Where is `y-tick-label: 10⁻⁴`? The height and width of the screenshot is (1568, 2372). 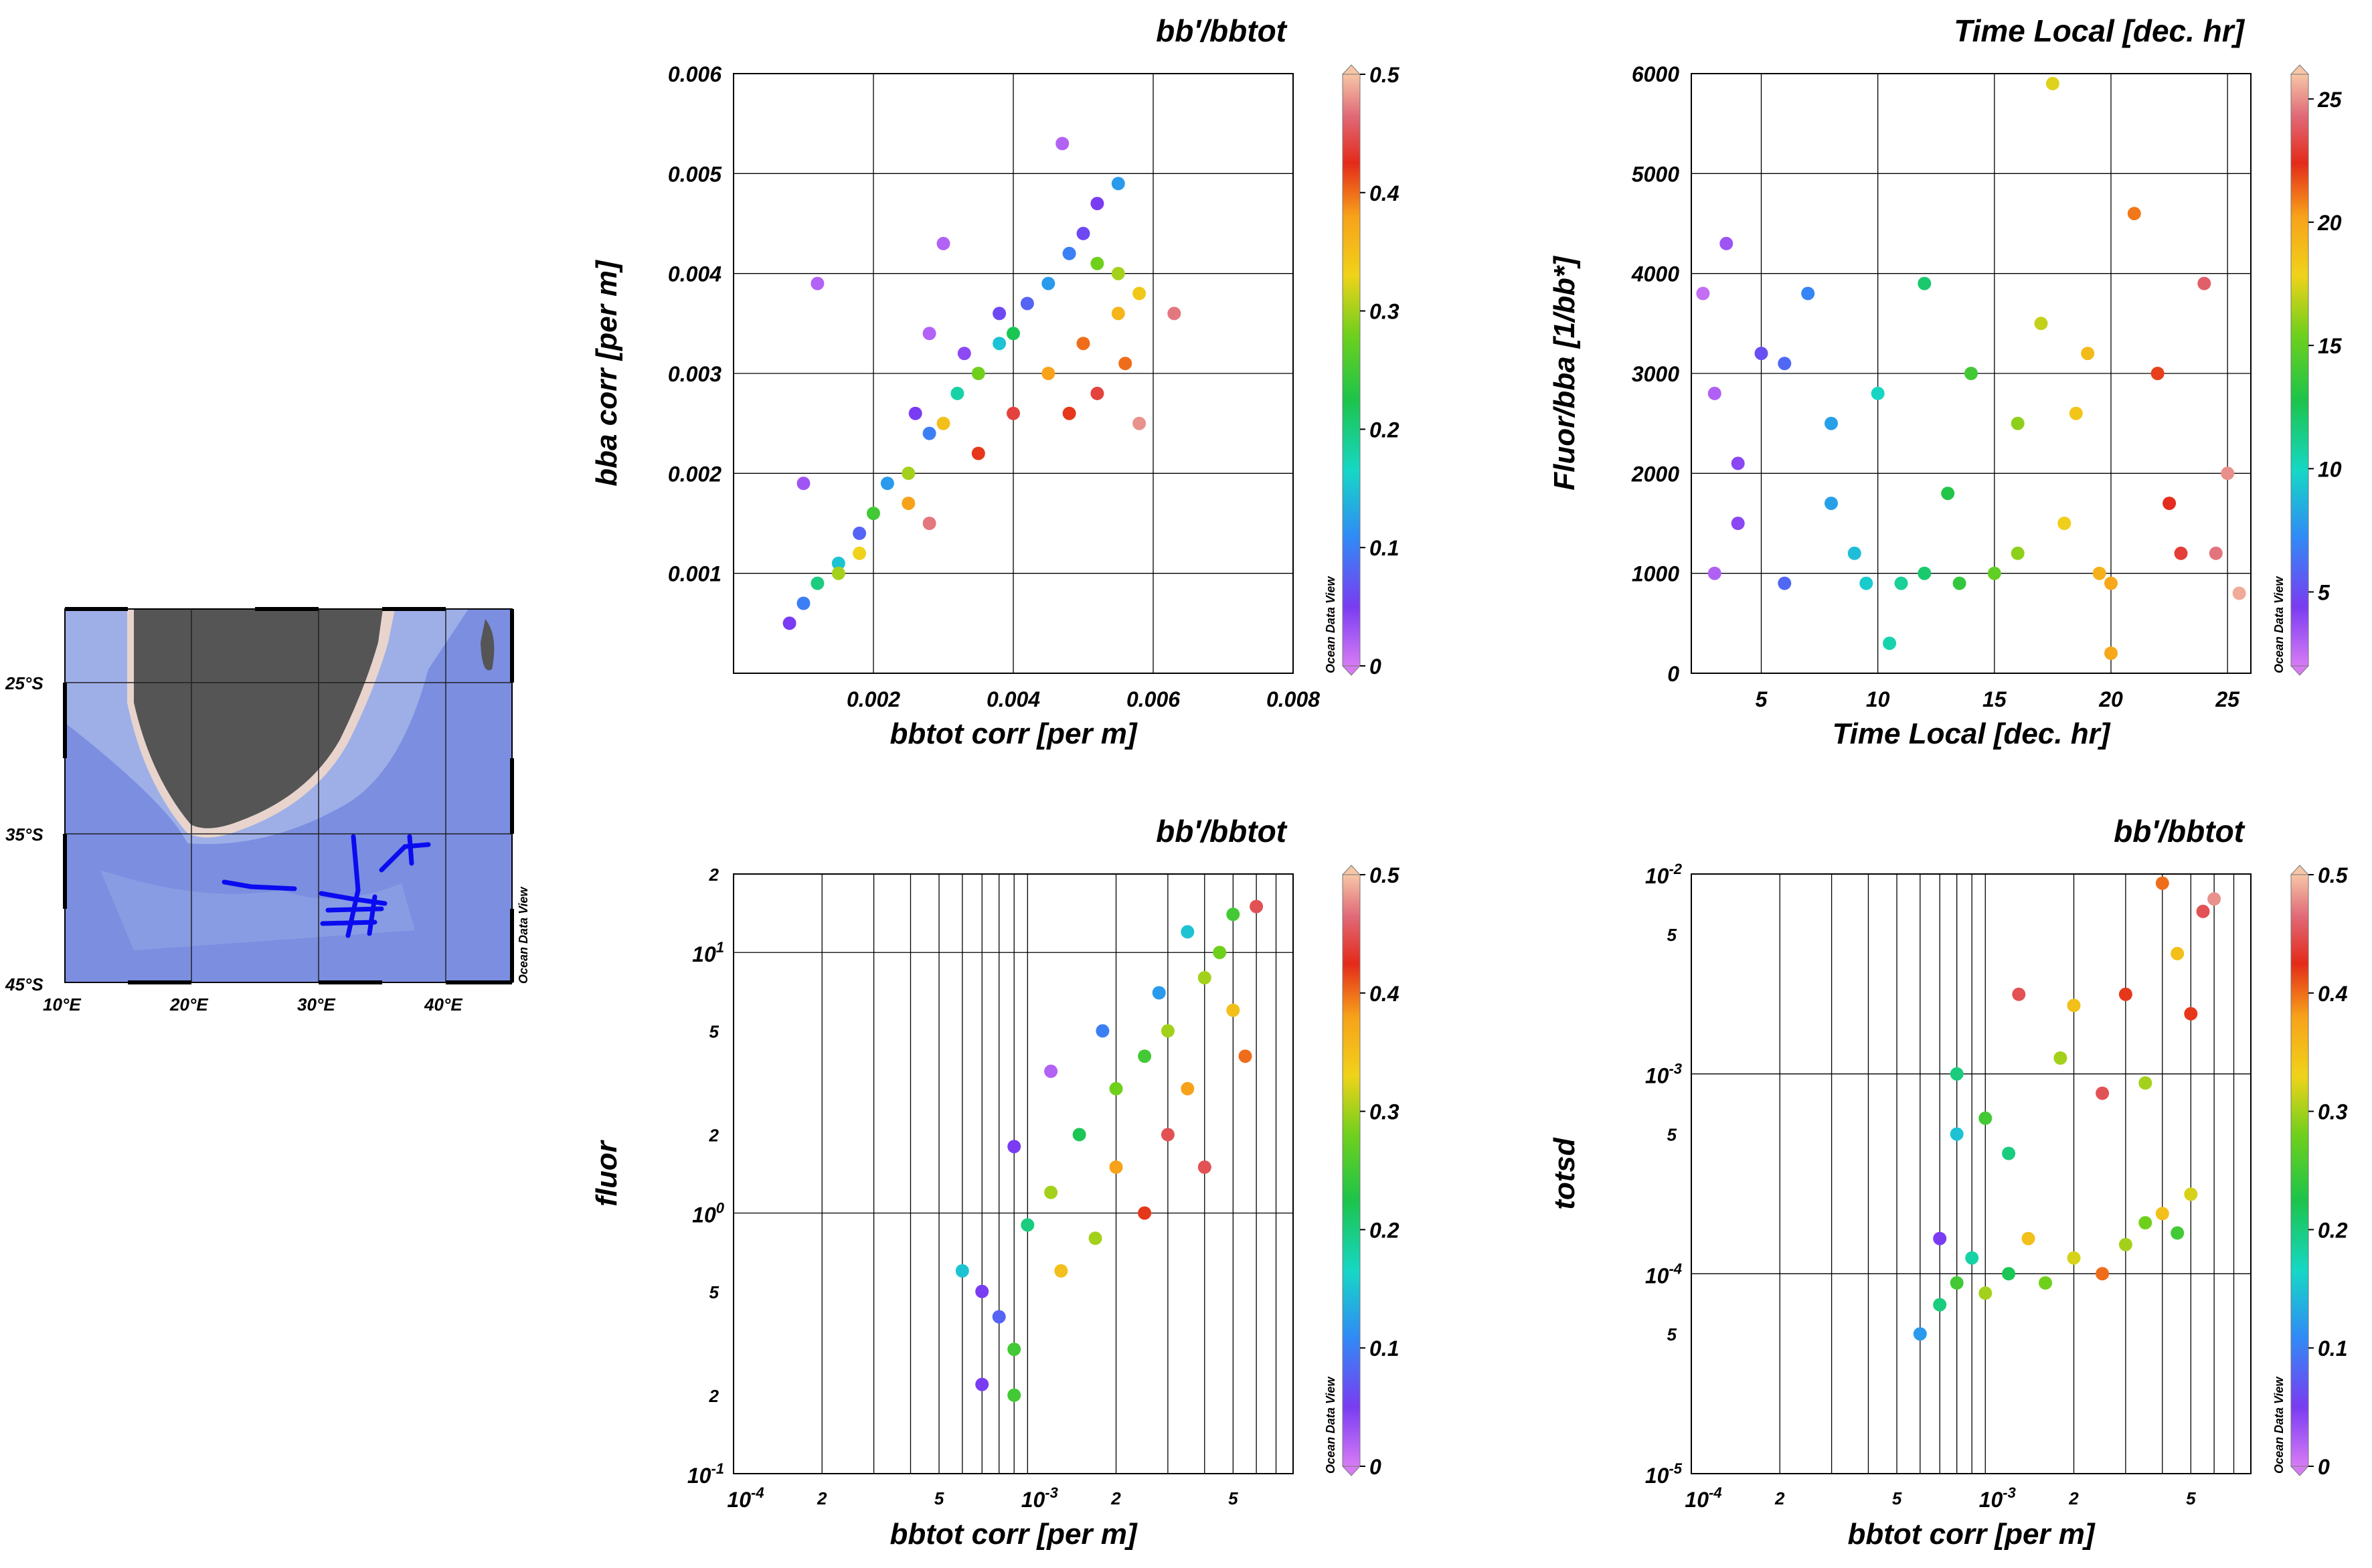 y-tick-label: 10⁻⁴ is located at coordinates (1663, 1274).